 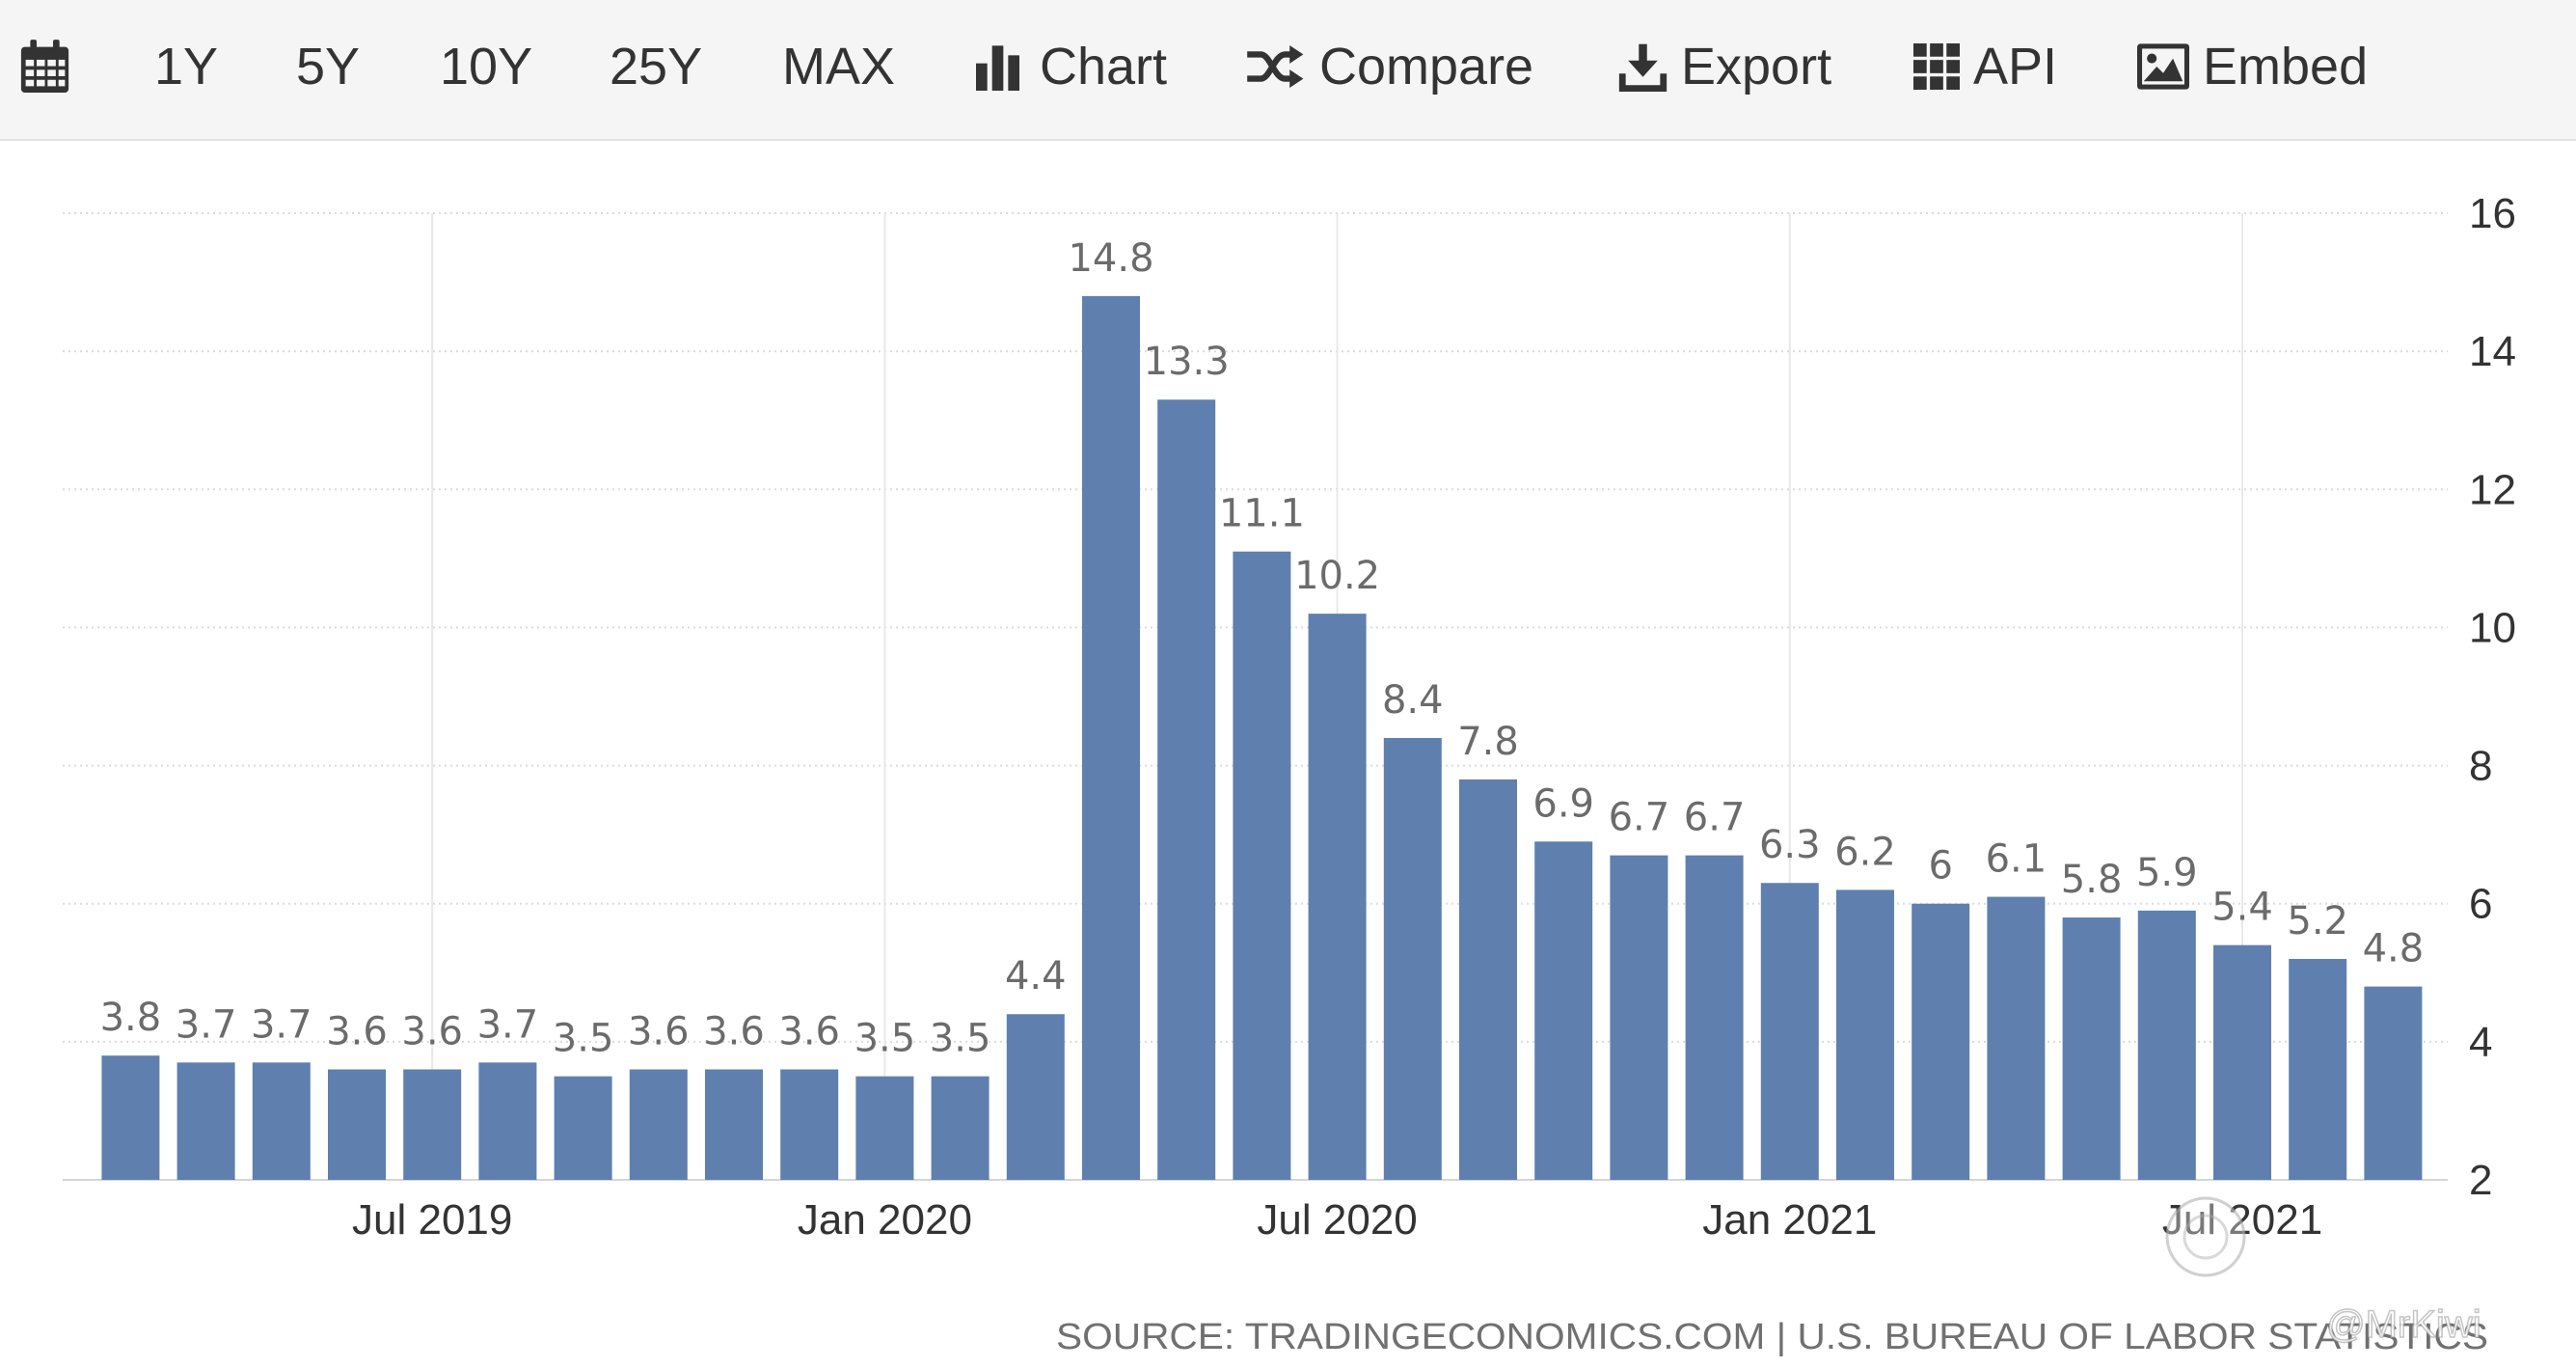 I want to click on watermark-handle: @MrKiwi, so click(x=2403, y=1324).